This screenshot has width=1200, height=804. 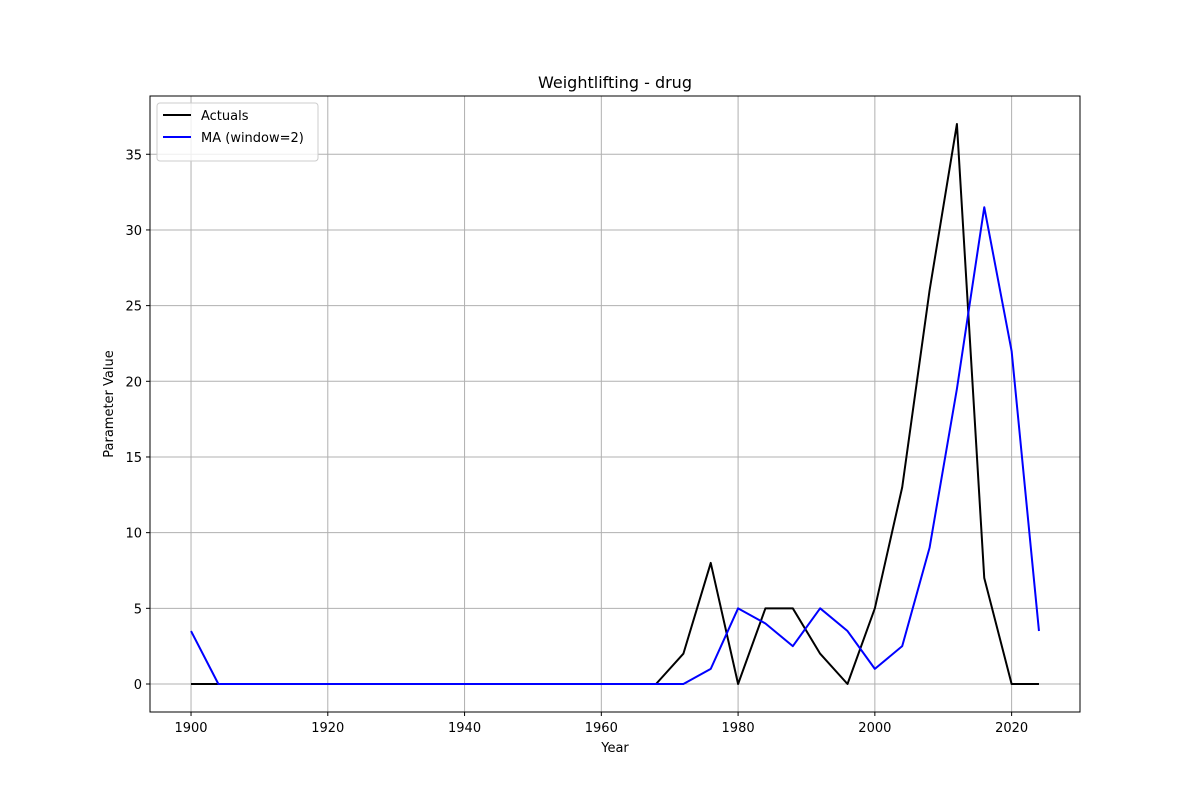 I want to click on legend-label: Actuals, so click(x=225, y=116).